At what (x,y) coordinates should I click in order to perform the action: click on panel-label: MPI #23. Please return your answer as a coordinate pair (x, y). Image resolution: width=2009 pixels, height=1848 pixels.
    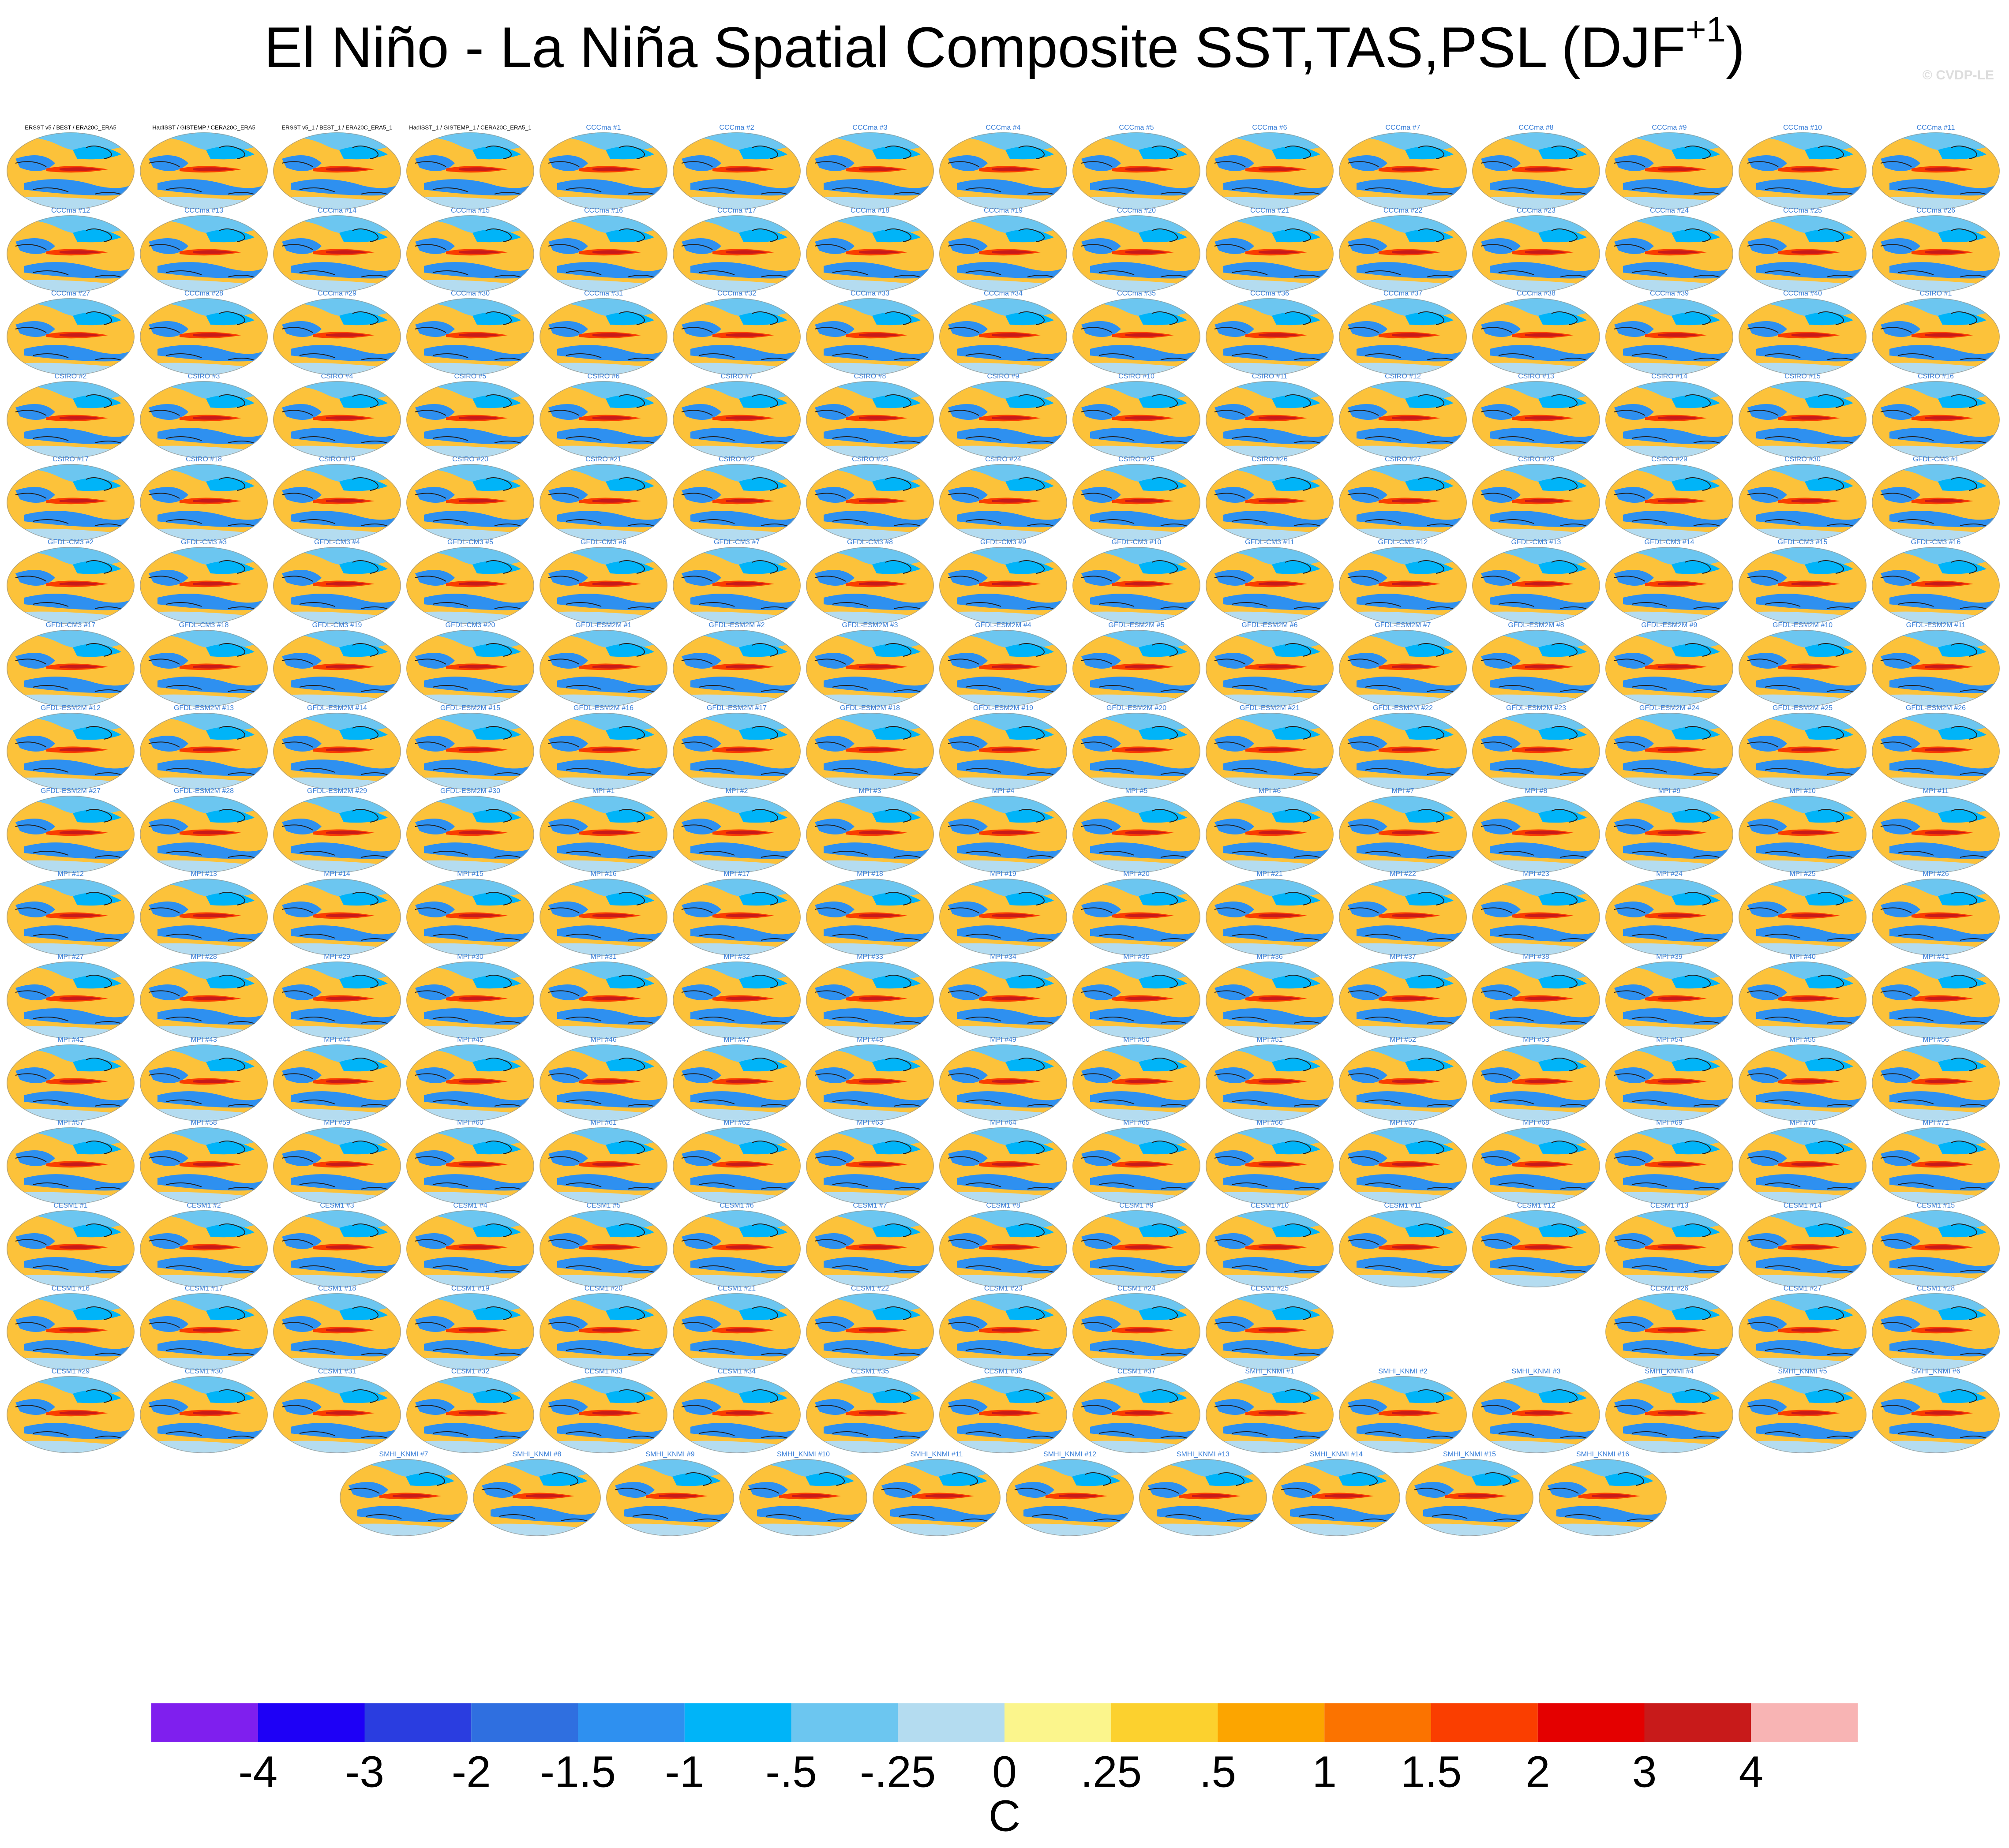
    Looking at the image, I should click on (1536, 874).